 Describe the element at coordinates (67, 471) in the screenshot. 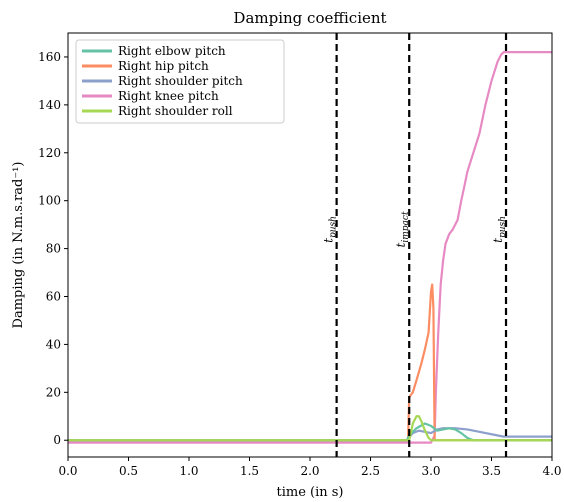

I see `x-tick-label: 0.0` at that location.